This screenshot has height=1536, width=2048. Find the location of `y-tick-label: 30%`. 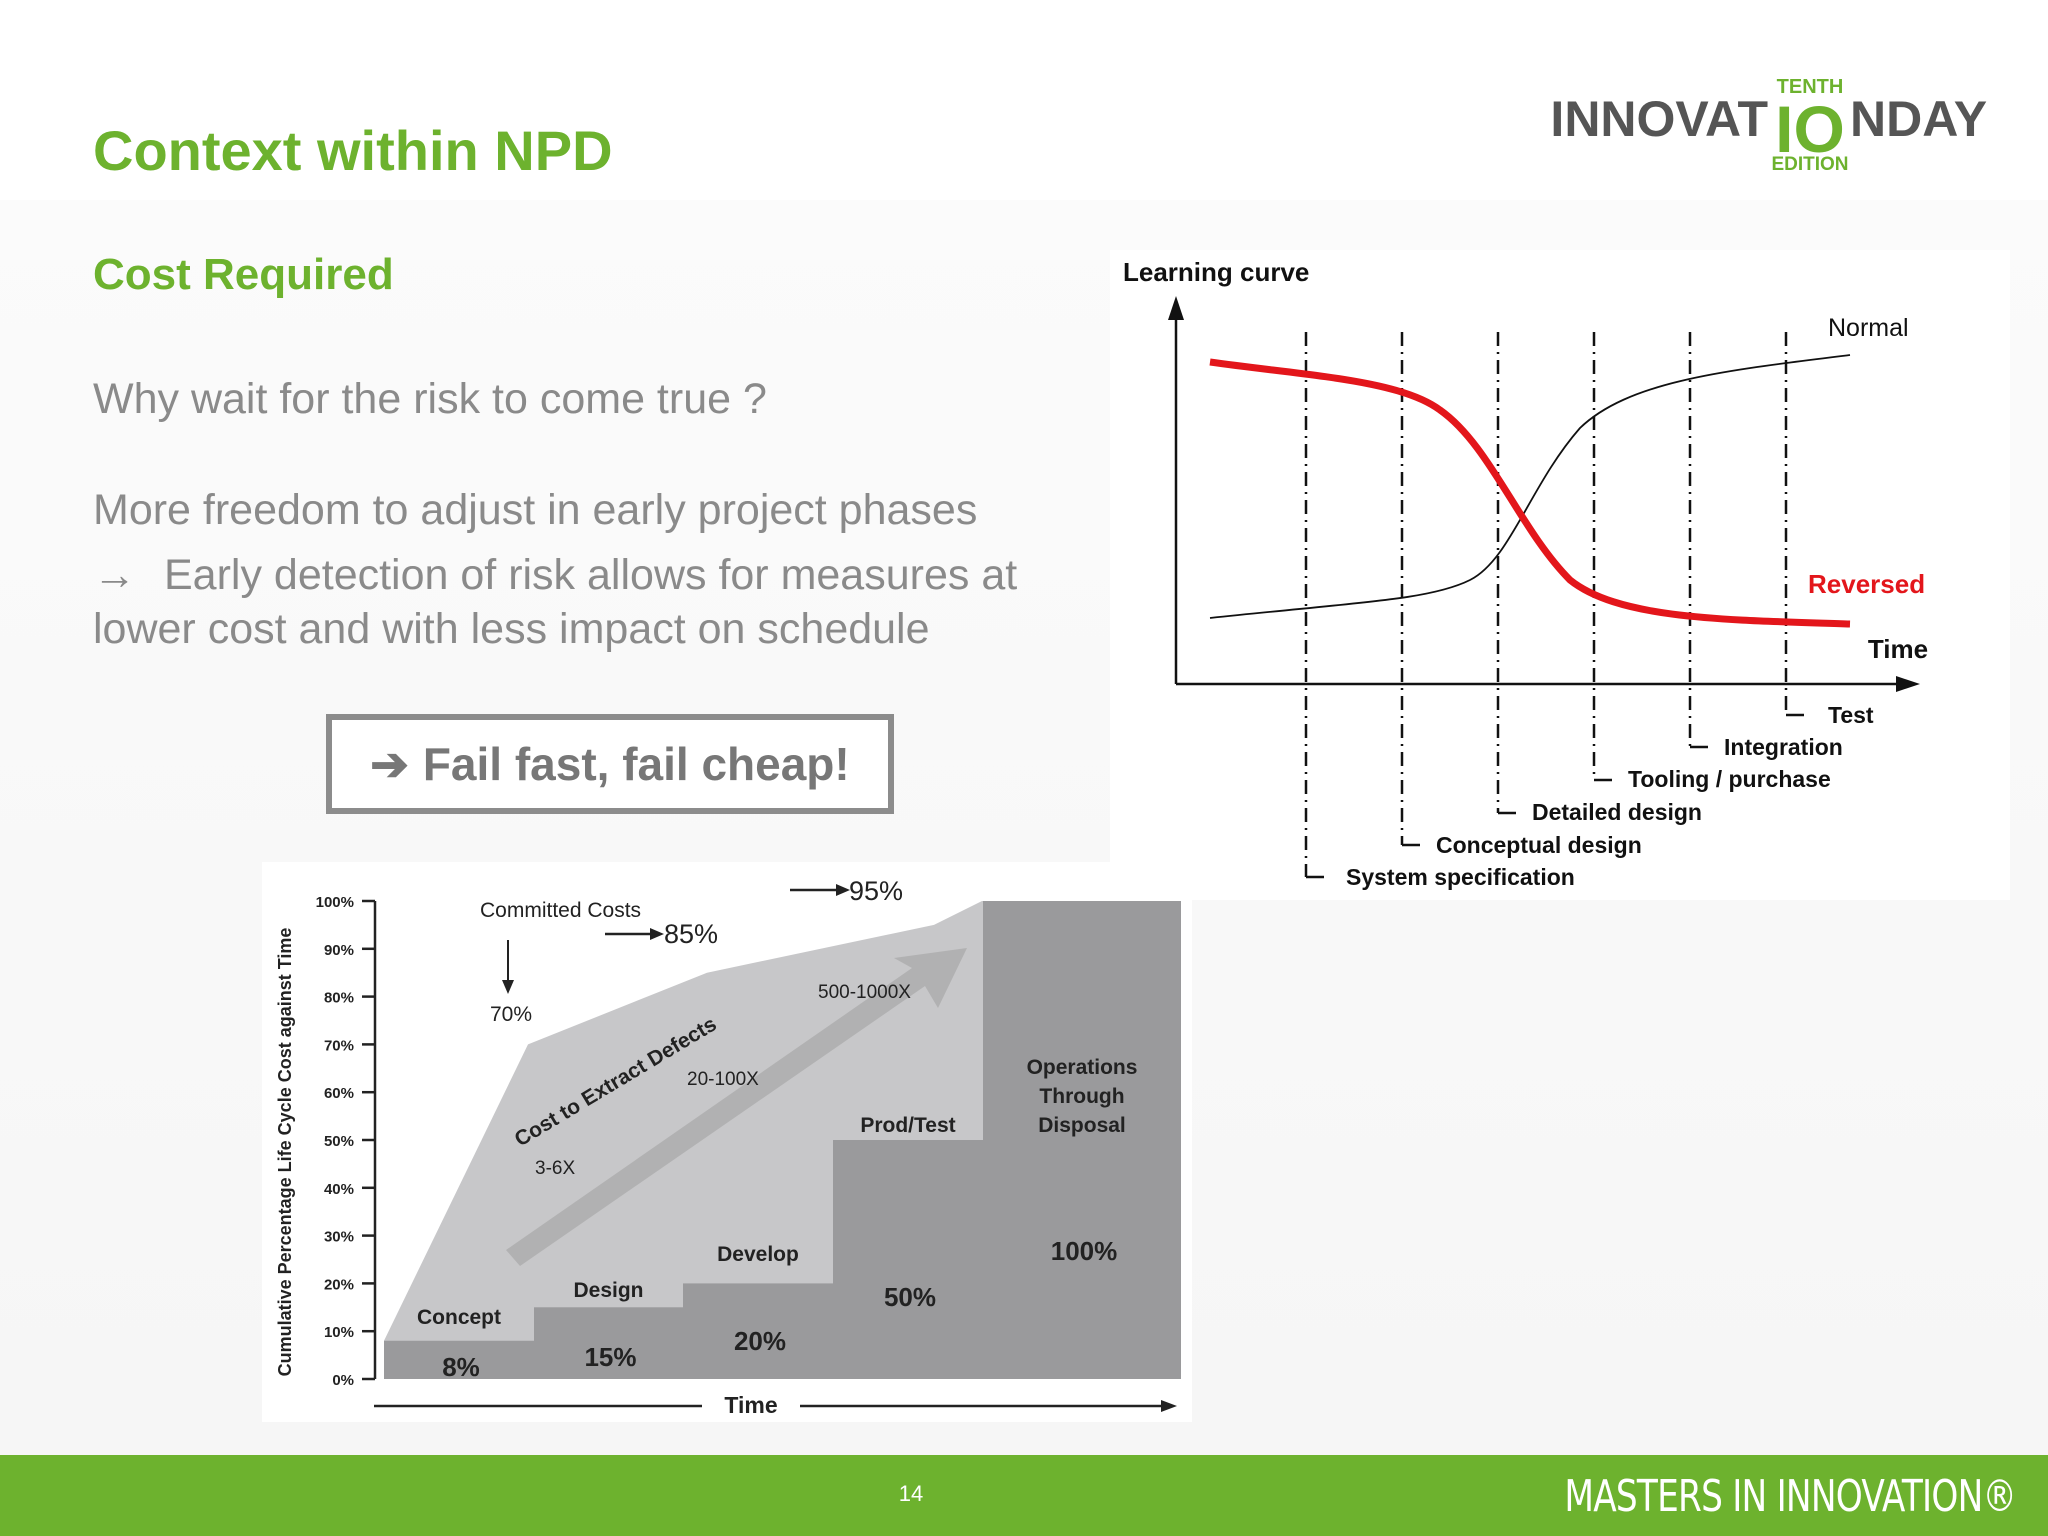

y-tick-label: 30% is located at coordinates (339, 1237).